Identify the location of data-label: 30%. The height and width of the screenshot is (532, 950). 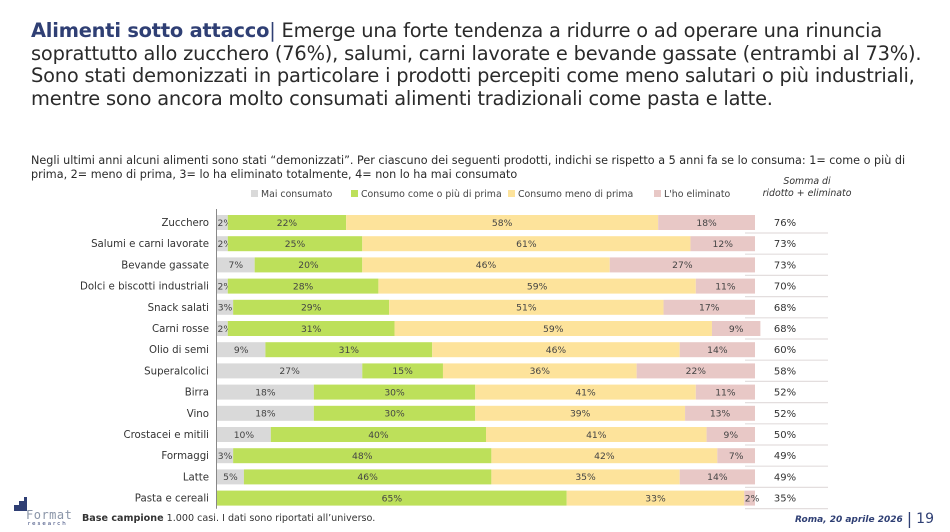
(394, 414).